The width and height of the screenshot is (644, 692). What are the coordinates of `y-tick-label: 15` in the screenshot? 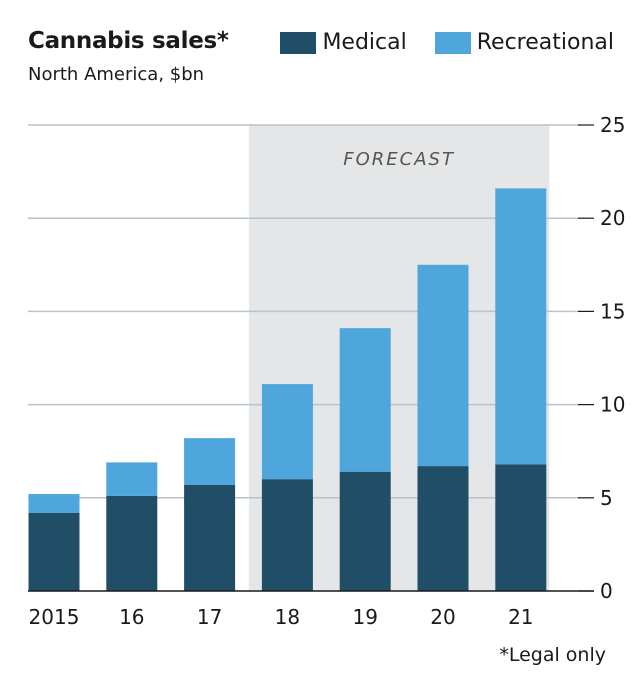 It's located at (612, 311).